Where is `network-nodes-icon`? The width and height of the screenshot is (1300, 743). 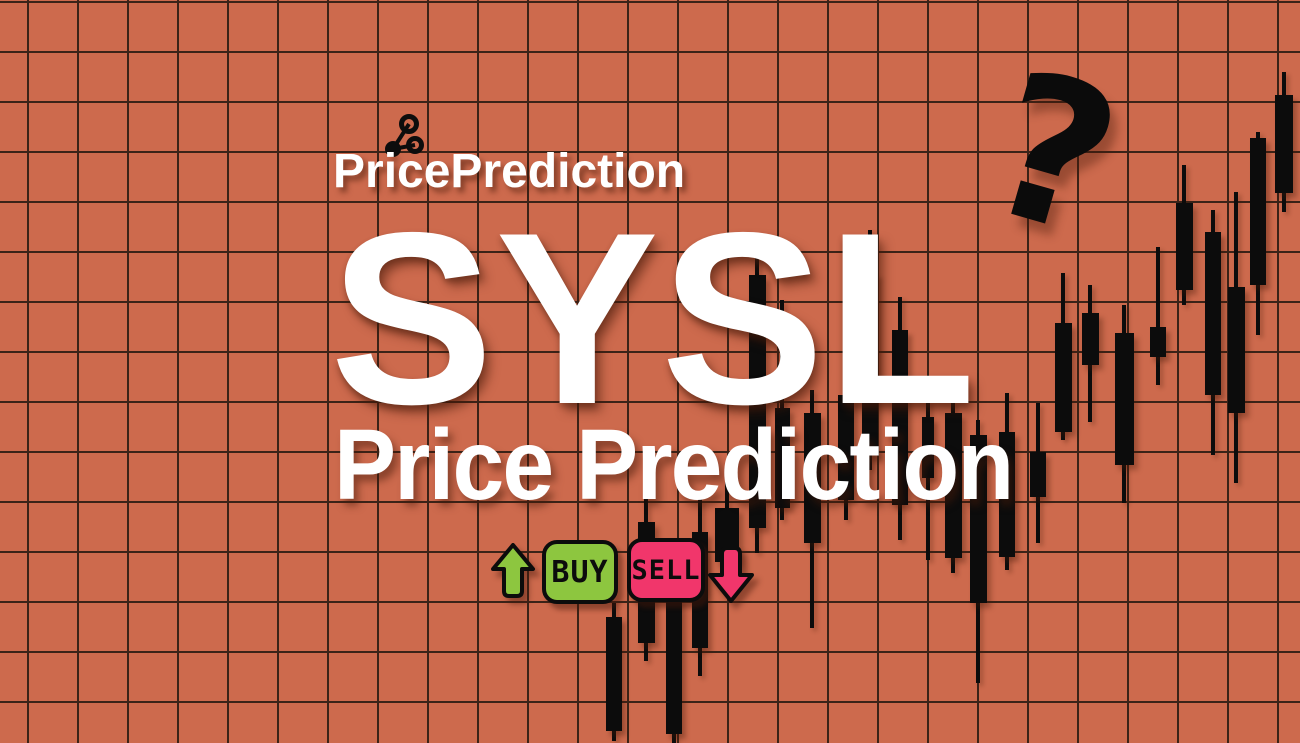 network-nodes-icon is located at coordinates (404, 135).